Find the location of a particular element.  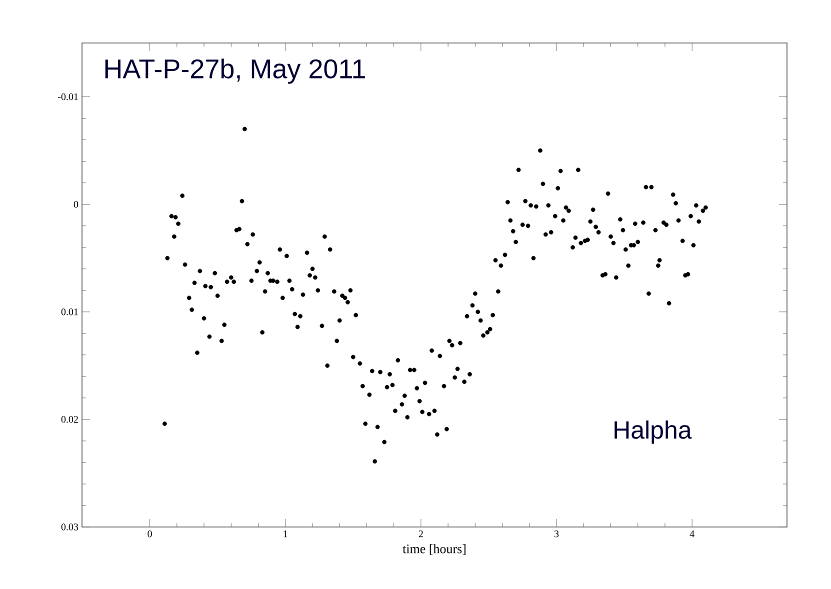

x-axis-title: time [hours] is located at coordinates (434, 549).